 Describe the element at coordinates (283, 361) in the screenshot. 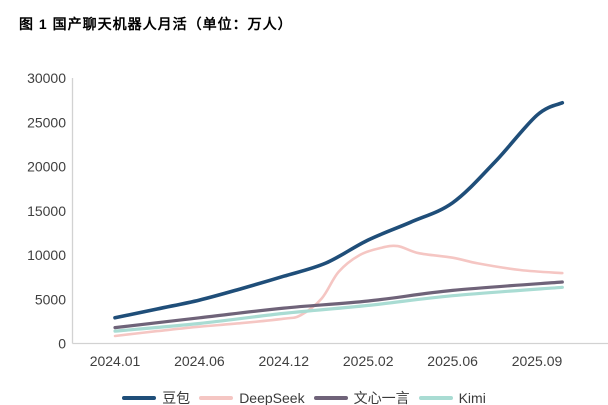

I see `x-tick-label: 2024.12` at that location.